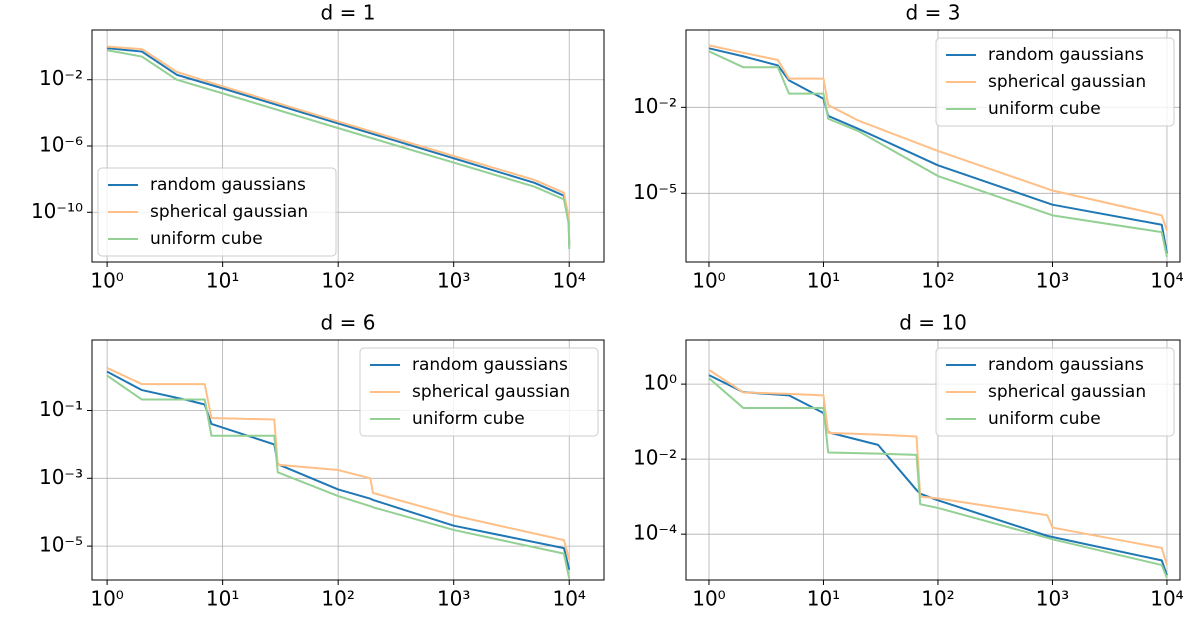 This screenshot has width=1193, height=623. I want to click on subplot-title: d = 1, so click(348, 13).